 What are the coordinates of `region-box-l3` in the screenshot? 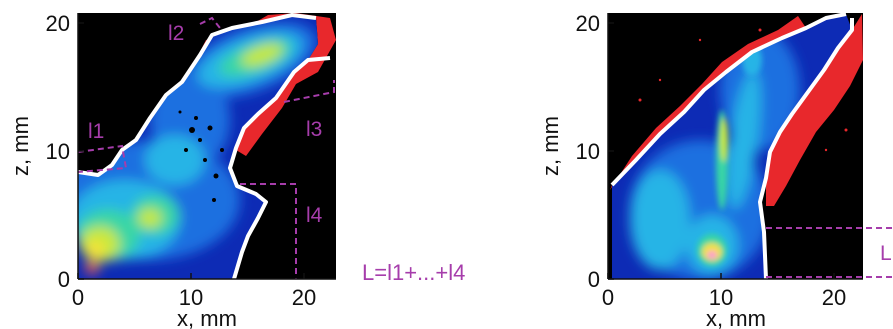 It's located at (309, 91).